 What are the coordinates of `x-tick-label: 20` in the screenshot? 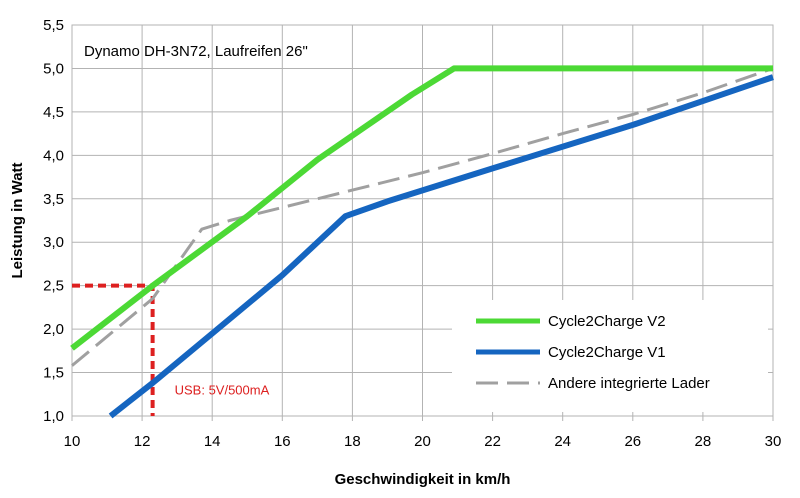 It's located at (422, 441).